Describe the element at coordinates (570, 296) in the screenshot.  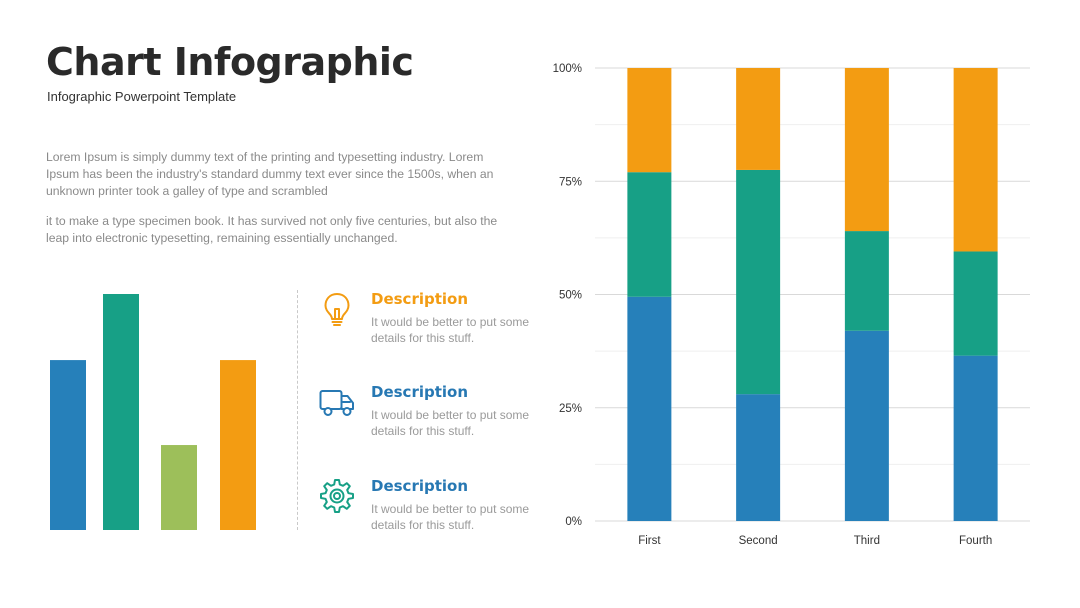
I see `y-tick-label: 50%` at that location.